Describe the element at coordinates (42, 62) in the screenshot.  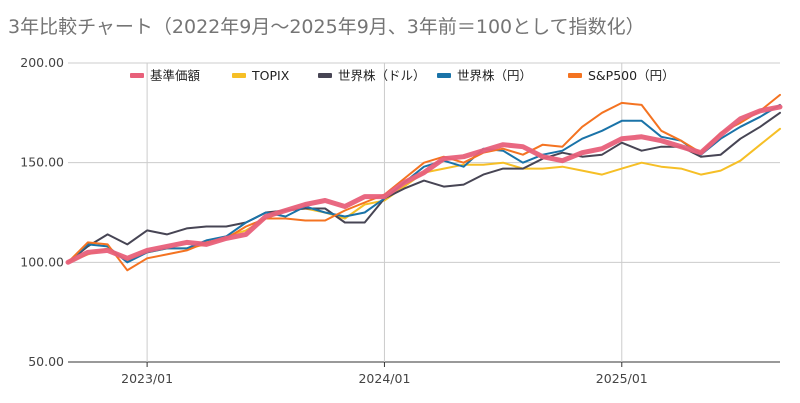
I see `y-tick-label: 200.00` at that location.